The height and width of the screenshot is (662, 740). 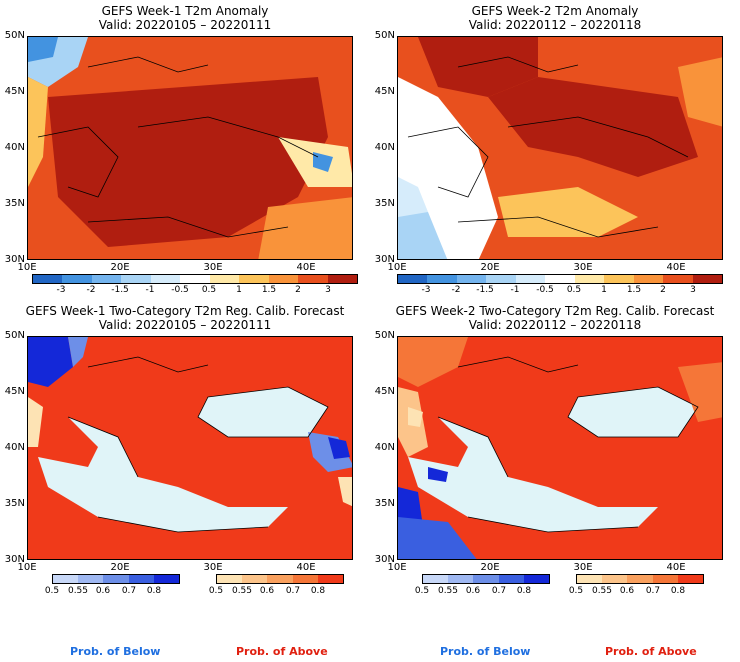 I want to click on anomaly-map-week1, so click(x=190, y=148).